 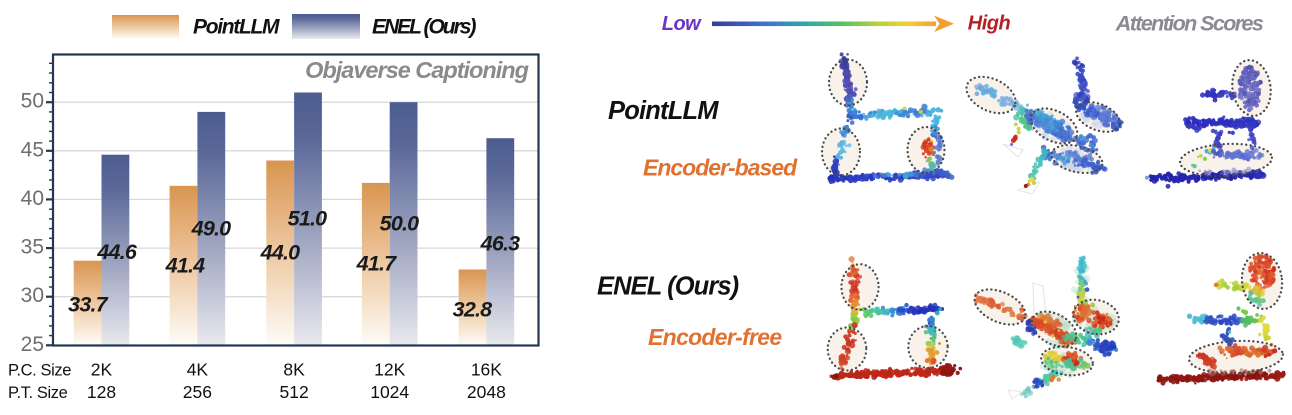 What do you see at coordinates (32, 101) in the screenshot?
I see `svg-text: 50` at bounding box center [32, 101].